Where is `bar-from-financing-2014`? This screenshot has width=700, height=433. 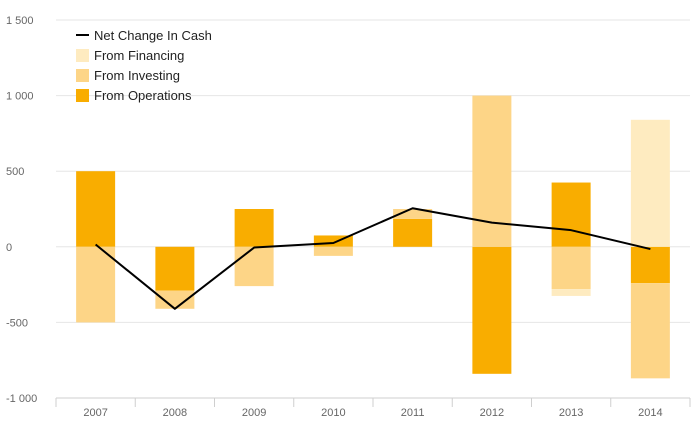
bar-from-financing-2014 is located at coordinates (650, 183).